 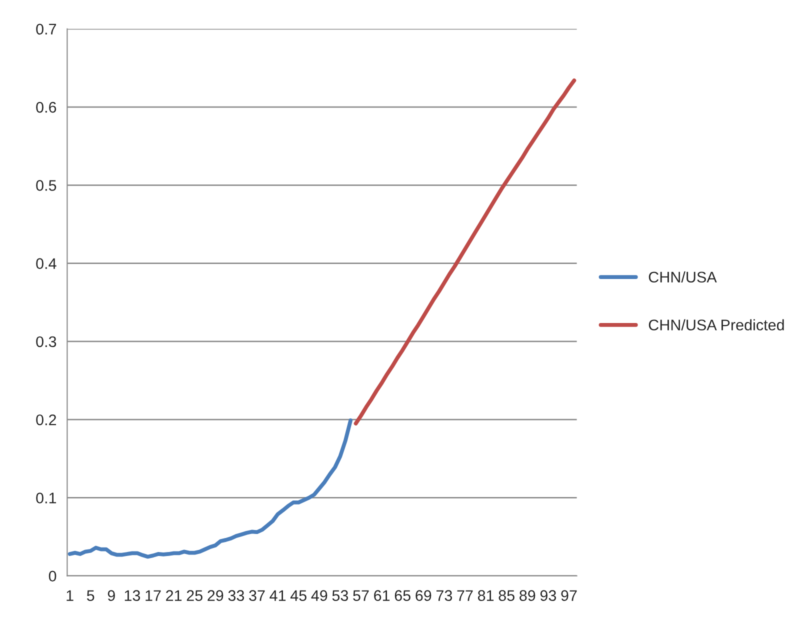 What do you see at coordinates (486, 595) in the screenshot?
I see `x-tick-label: 81` at bounding box center [486, 595].